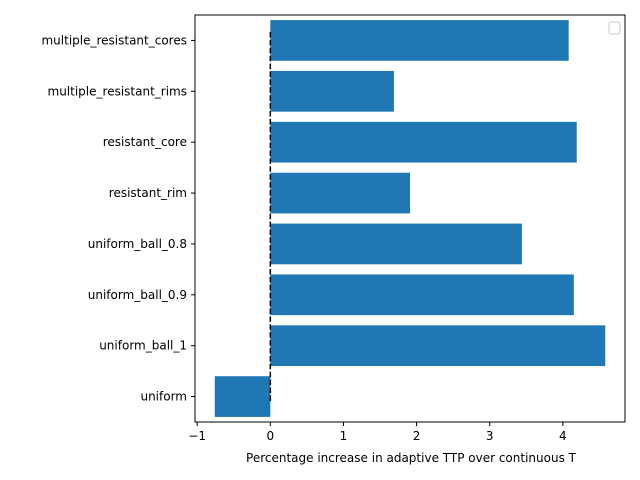  What do you see at coordinates (137, 295) in the screenshot?
I see `y-tick-label: uniform_ball_0.9` at bounding box center [137, 295].